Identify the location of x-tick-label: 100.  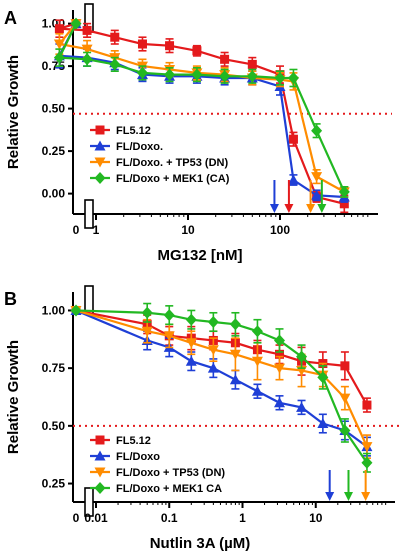
(280, 230).